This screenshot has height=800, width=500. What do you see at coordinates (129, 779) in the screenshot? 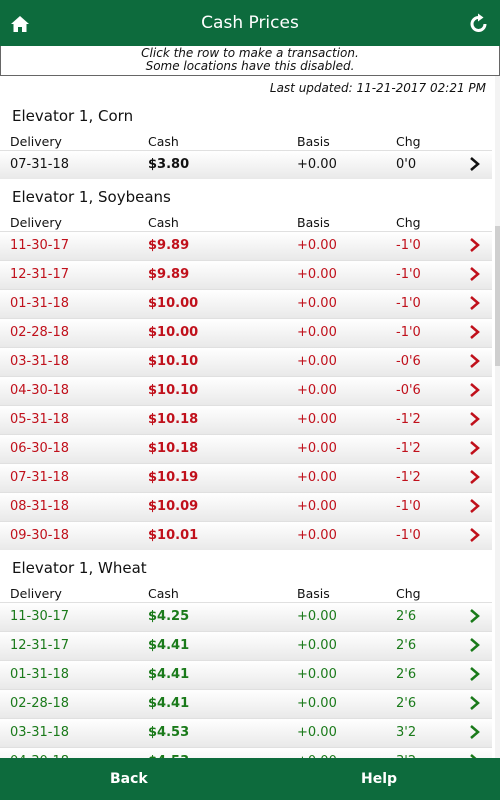
I see `back-button: Back` at bounding box center [129, 779].